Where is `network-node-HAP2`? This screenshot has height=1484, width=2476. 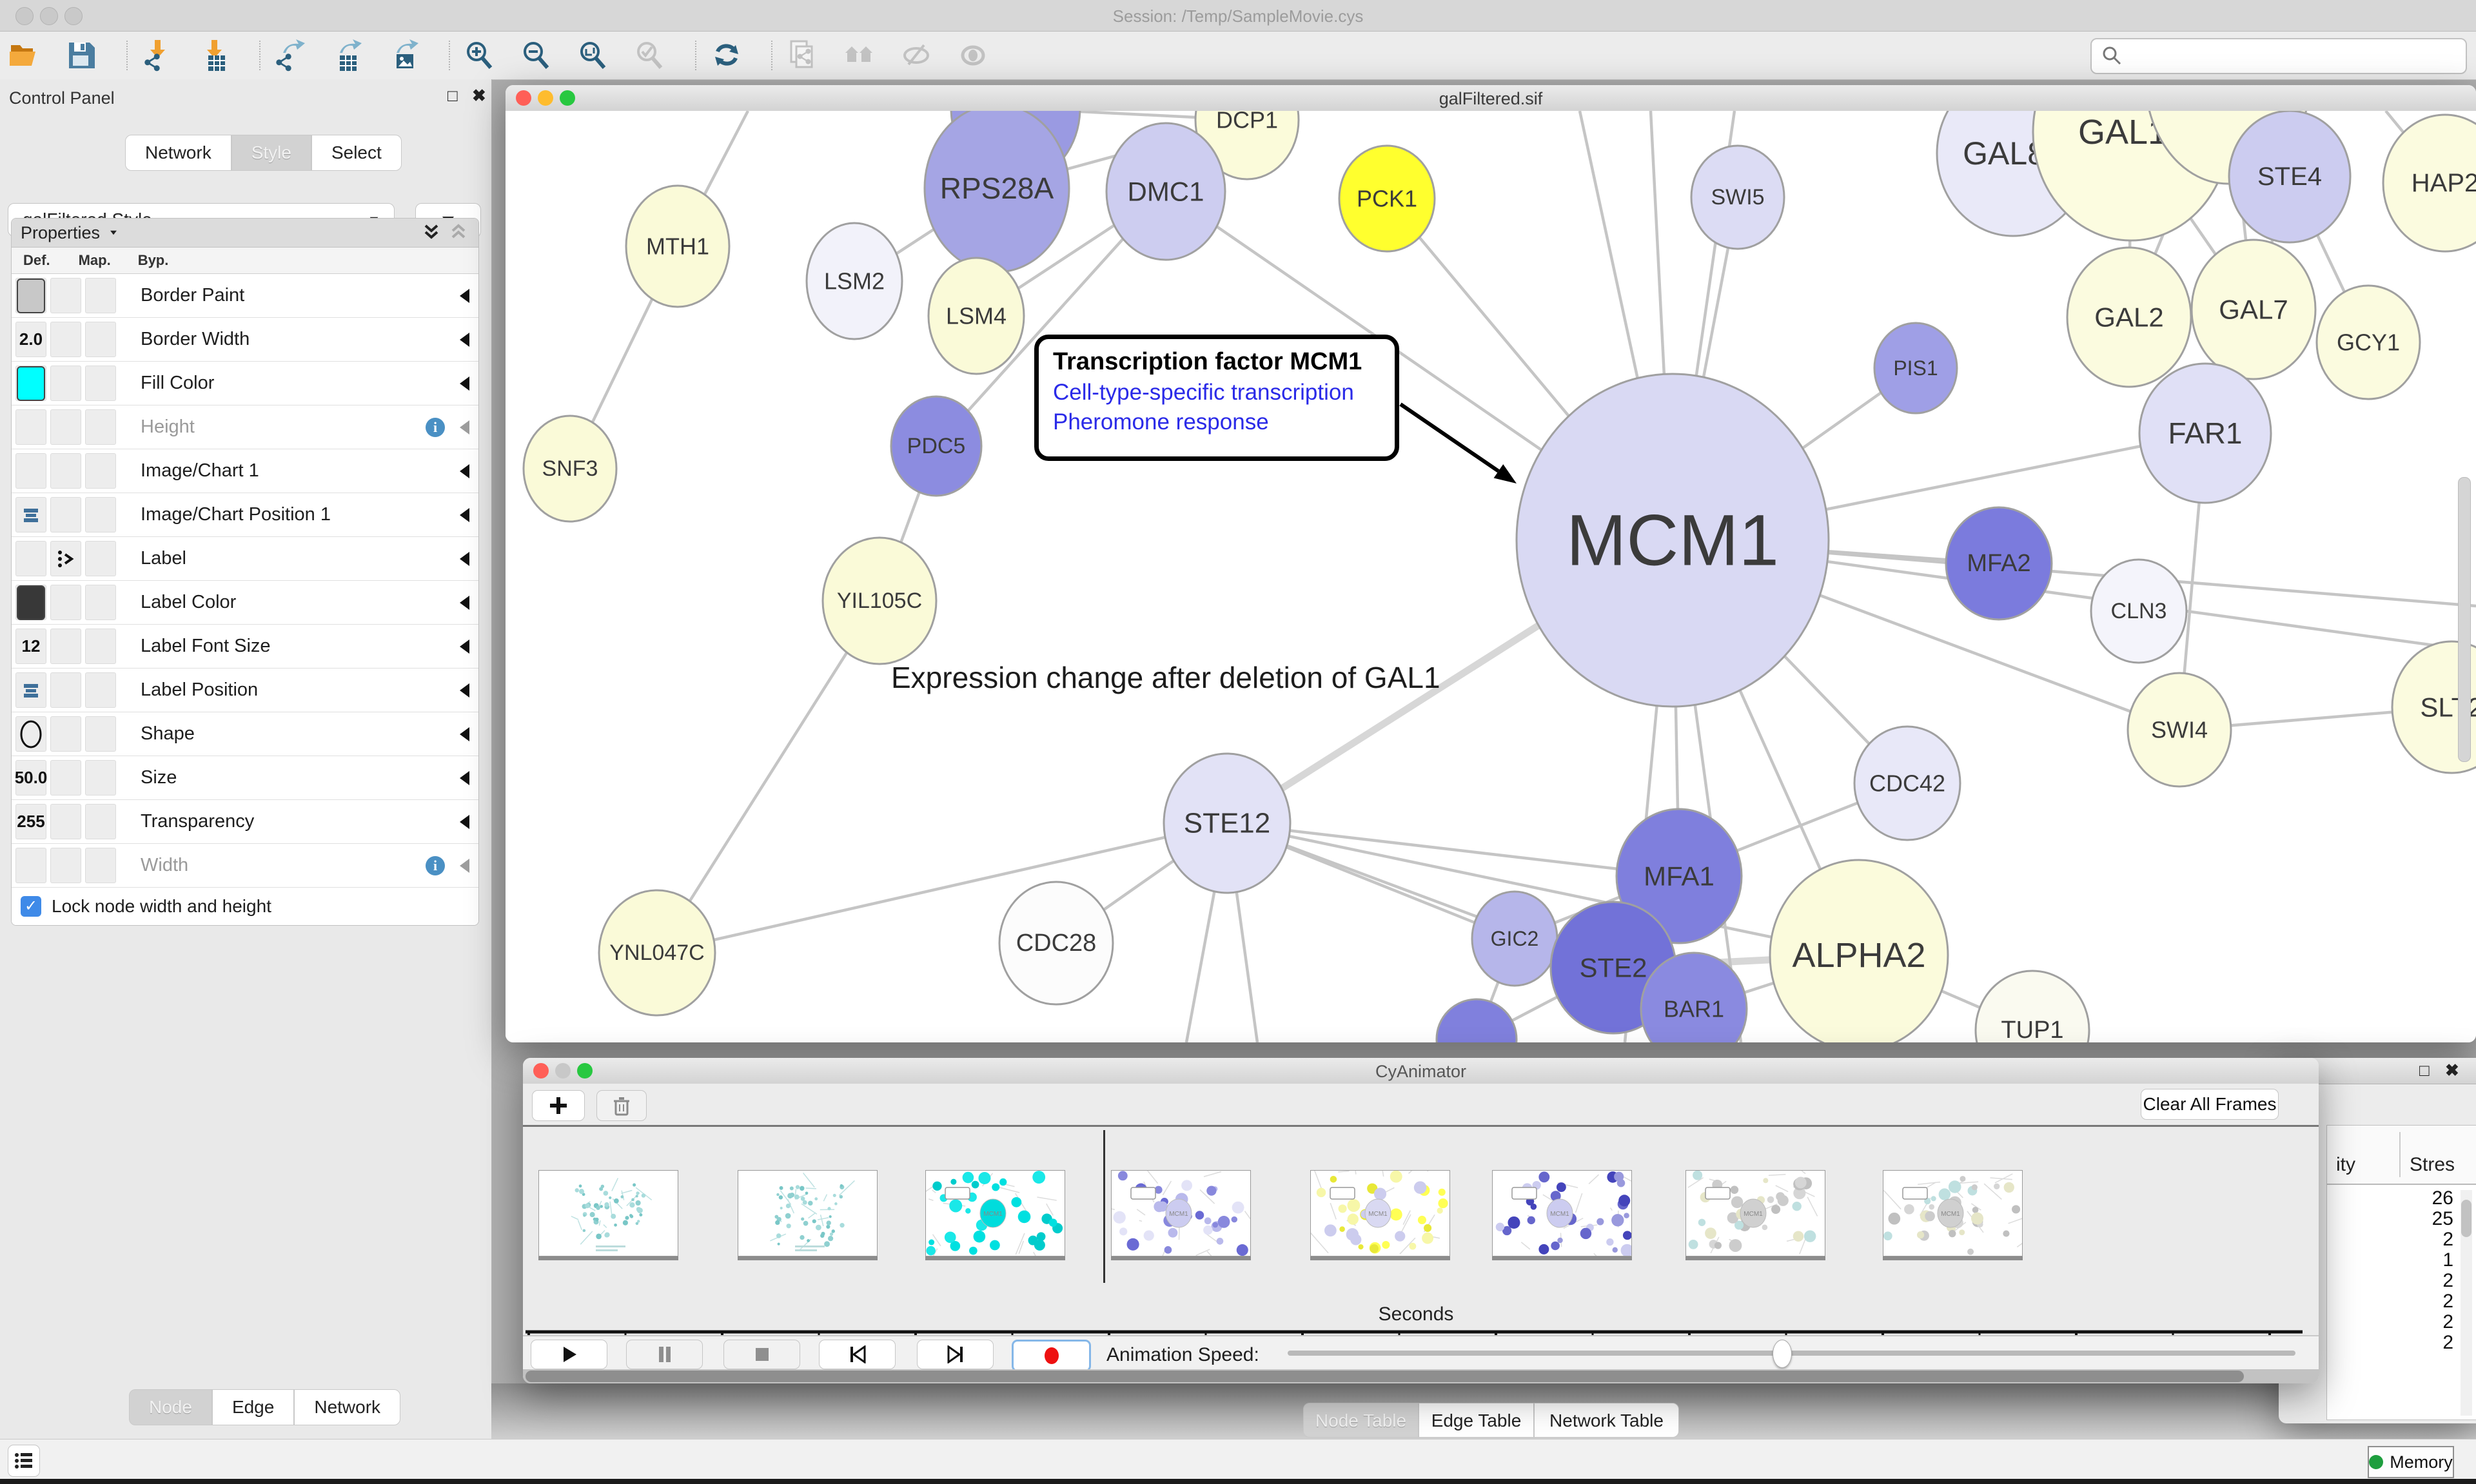 network-node-HAP2 is located at coordinates (2429, 183).